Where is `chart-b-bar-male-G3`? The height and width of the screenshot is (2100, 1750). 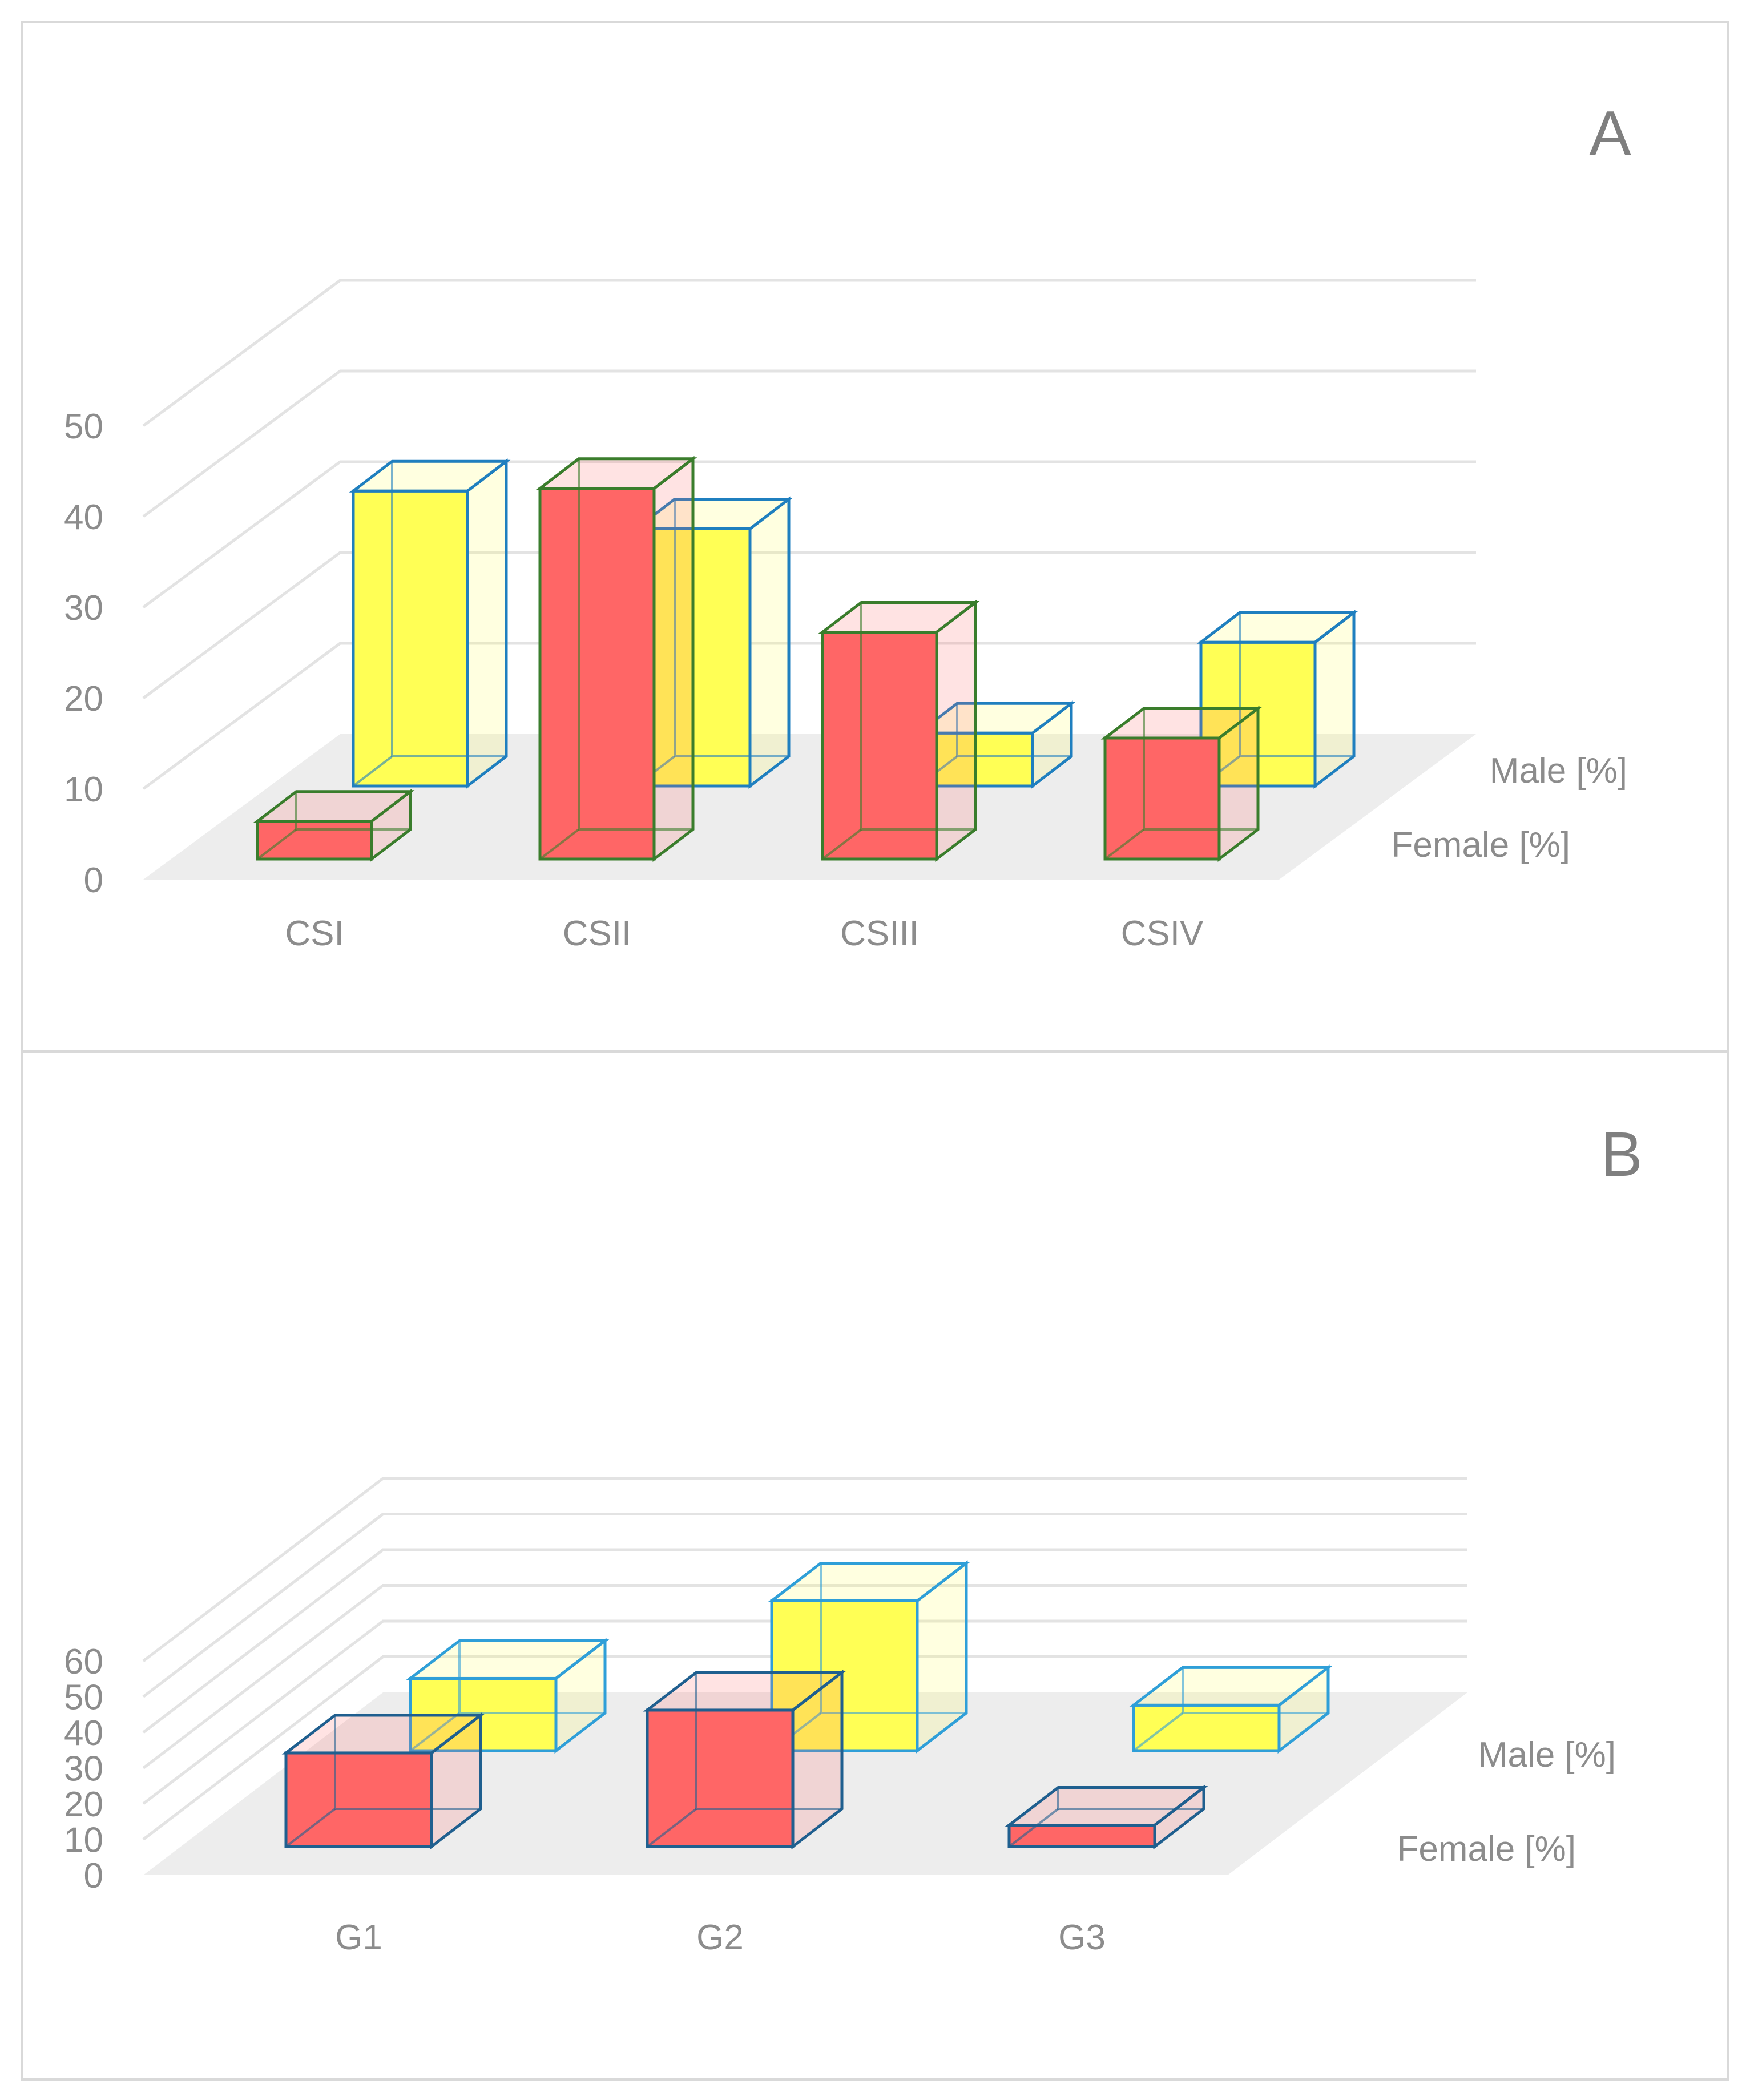
chart-b-bar-male-G3 is located at coordinates (1231, 1709).